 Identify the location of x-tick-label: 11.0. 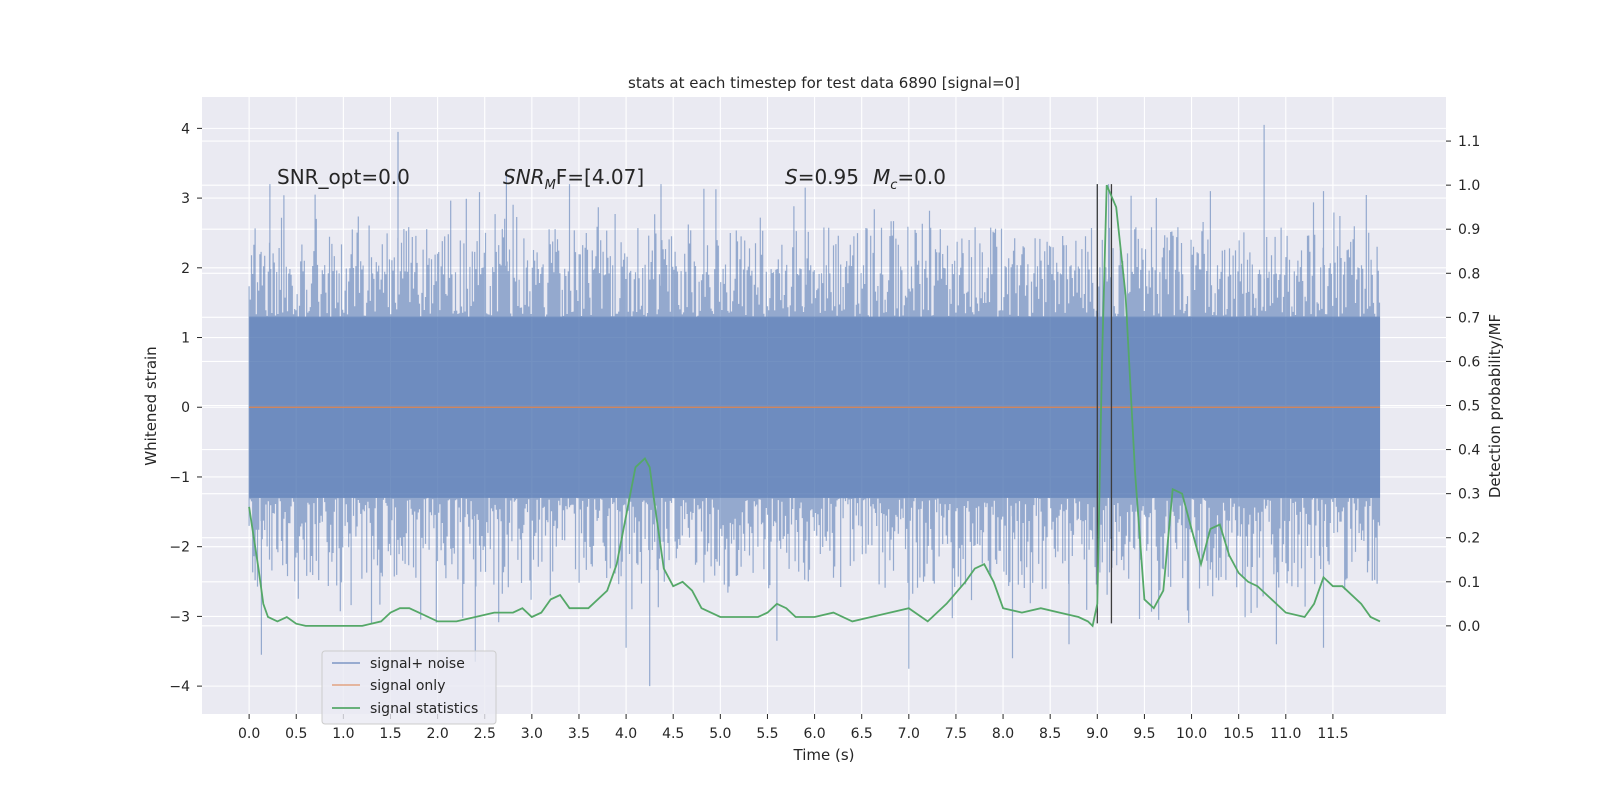
(1285, 734).